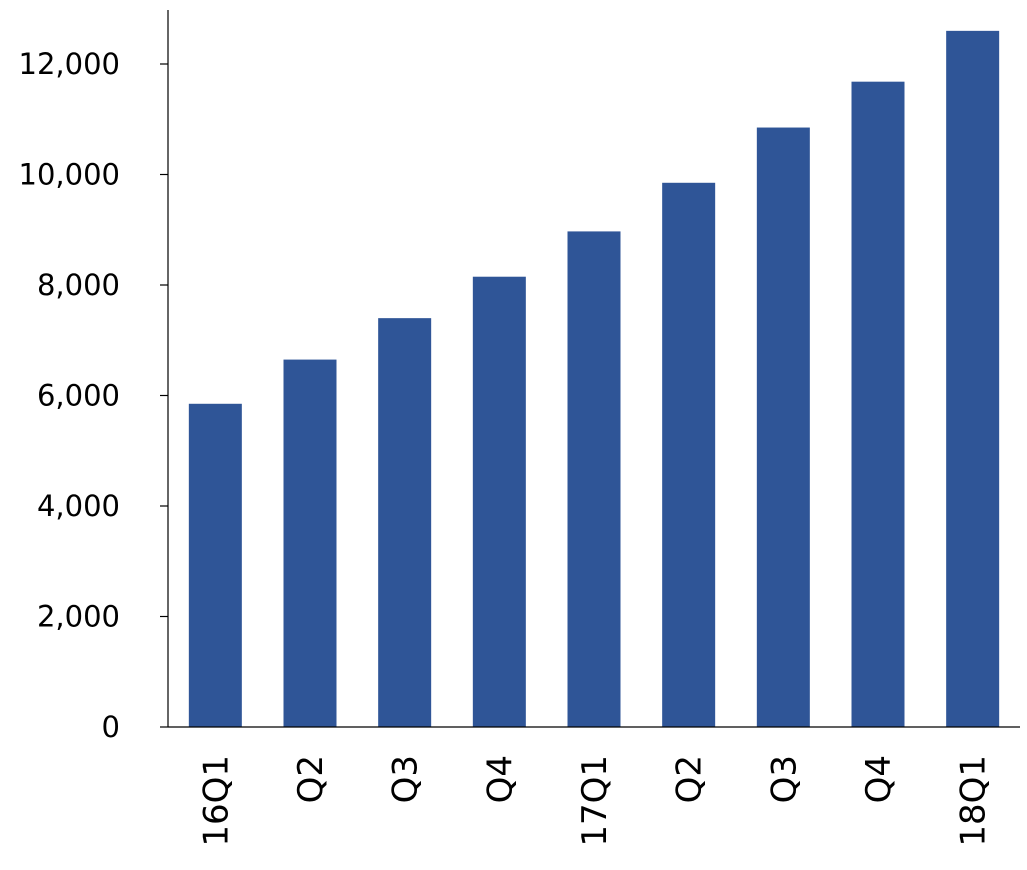 This screenshot has width=1027, height=870. Describe the element at coordinates (78, 506) in the screenshot. I see `y-tick-label: 4,000` at that location.